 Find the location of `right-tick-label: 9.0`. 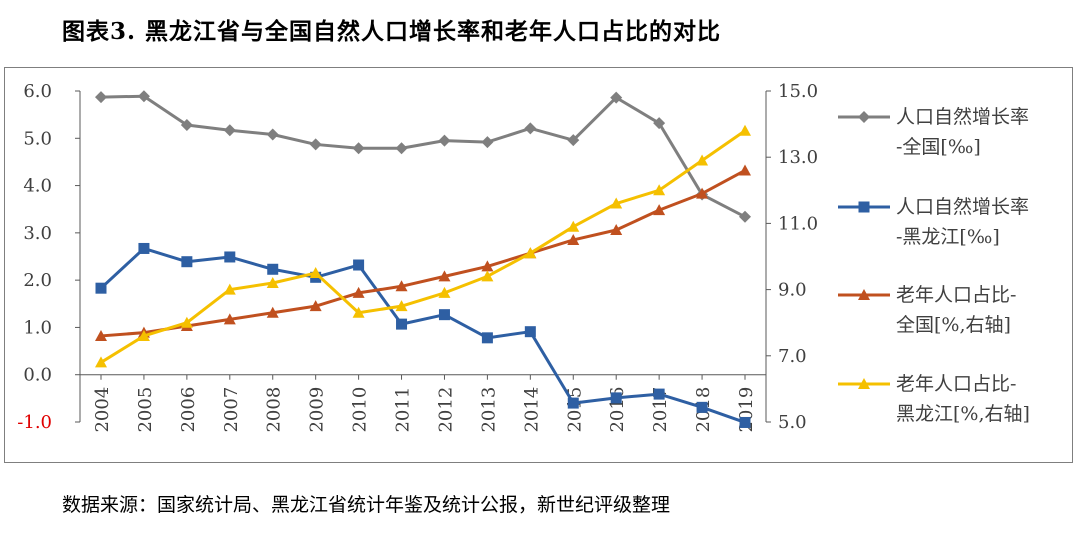

right-tick-label: 9.0 is located at coordinates (792, 290).